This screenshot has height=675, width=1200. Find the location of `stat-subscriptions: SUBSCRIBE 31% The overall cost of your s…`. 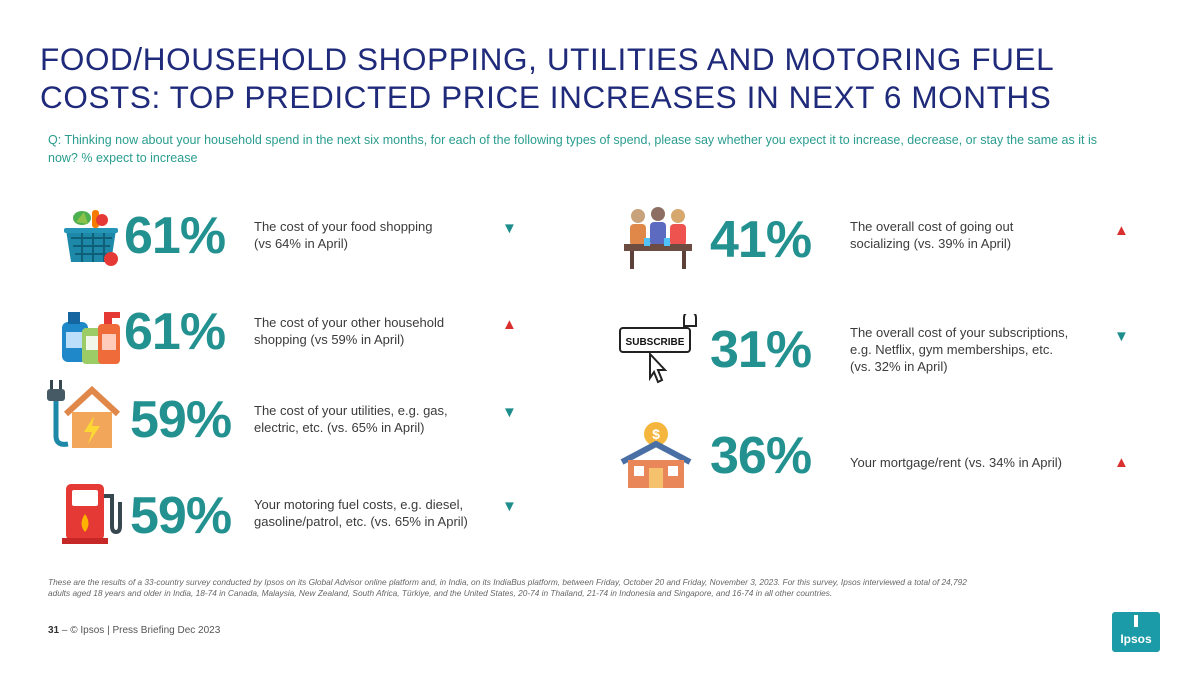

stat-subscriptions: SUBSCRIBE 31% The overall cost of your s… is located at coordinates (879, 352).